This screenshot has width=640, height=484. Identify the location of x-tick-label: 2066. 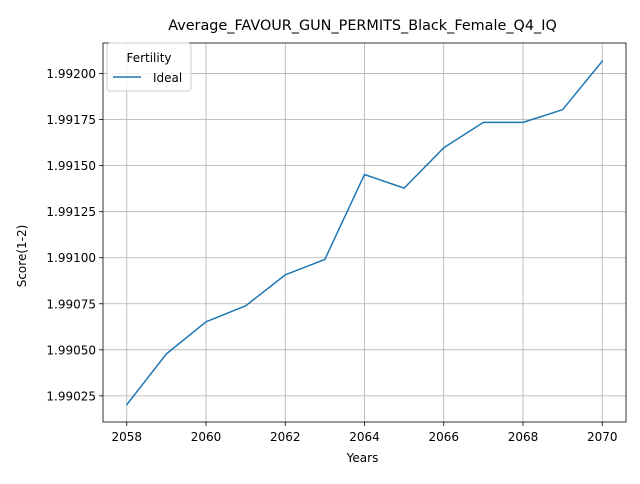
(443, 437).